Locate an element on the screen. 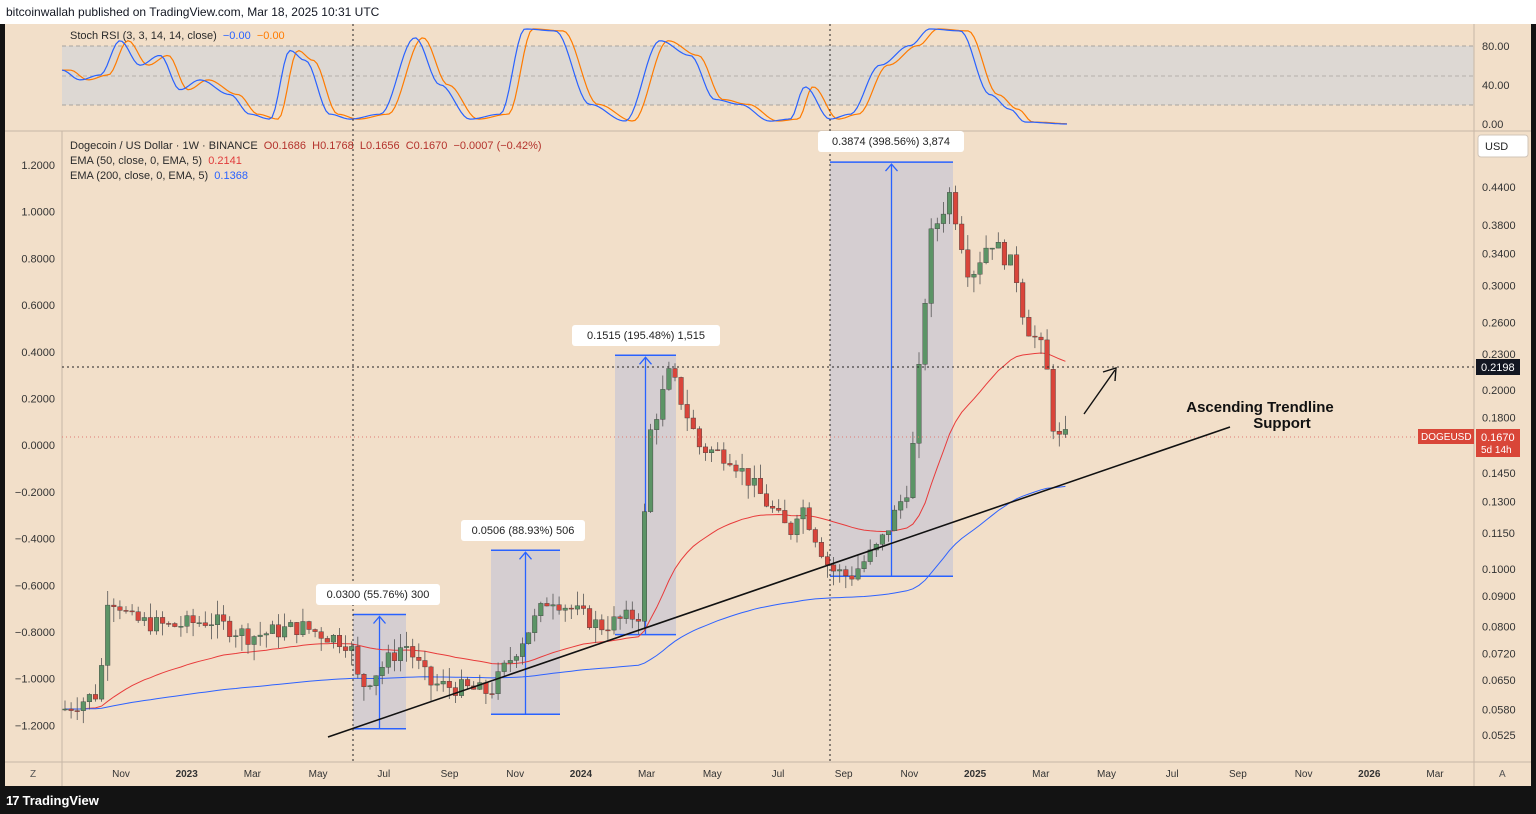 The width and height of the screenshot is (1536, 814). tradingview-logo: 17 TradingView is located at coordinates (52, 800).